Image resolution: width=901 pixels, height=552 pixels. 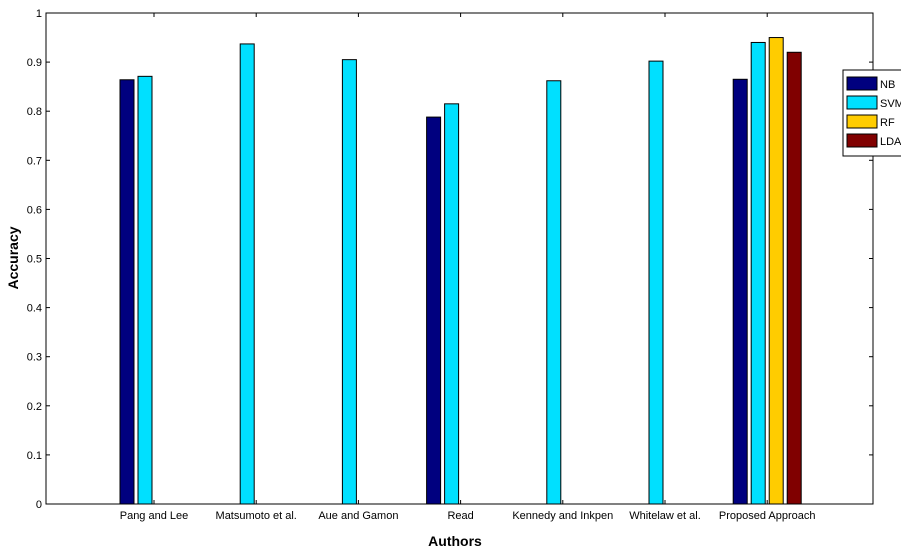 What do you see at coordinates (13, 257) in the screenshot?
I see `y-axis-title: Accuracy` at bounding box center [13, 257].